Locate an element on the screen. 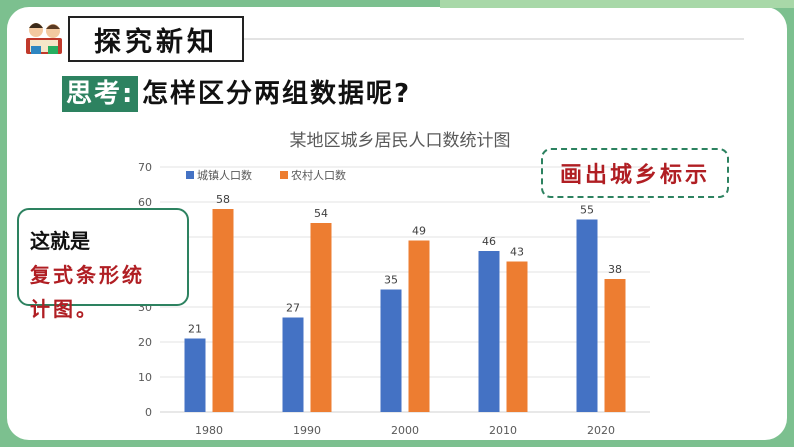 Image resolution: width=794 pixels, height=447 pixels. data-label: 21 is located at coordinates (195, 329).